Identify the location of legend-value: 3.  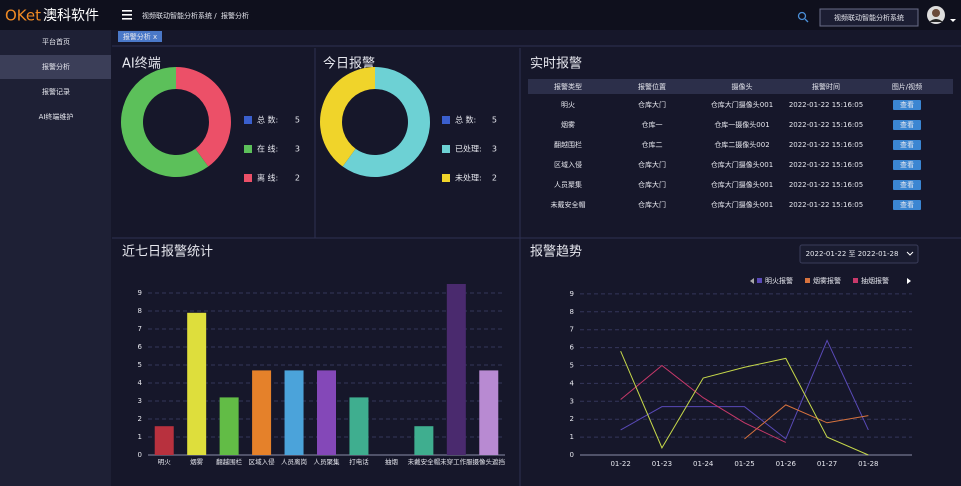
(297, 149).